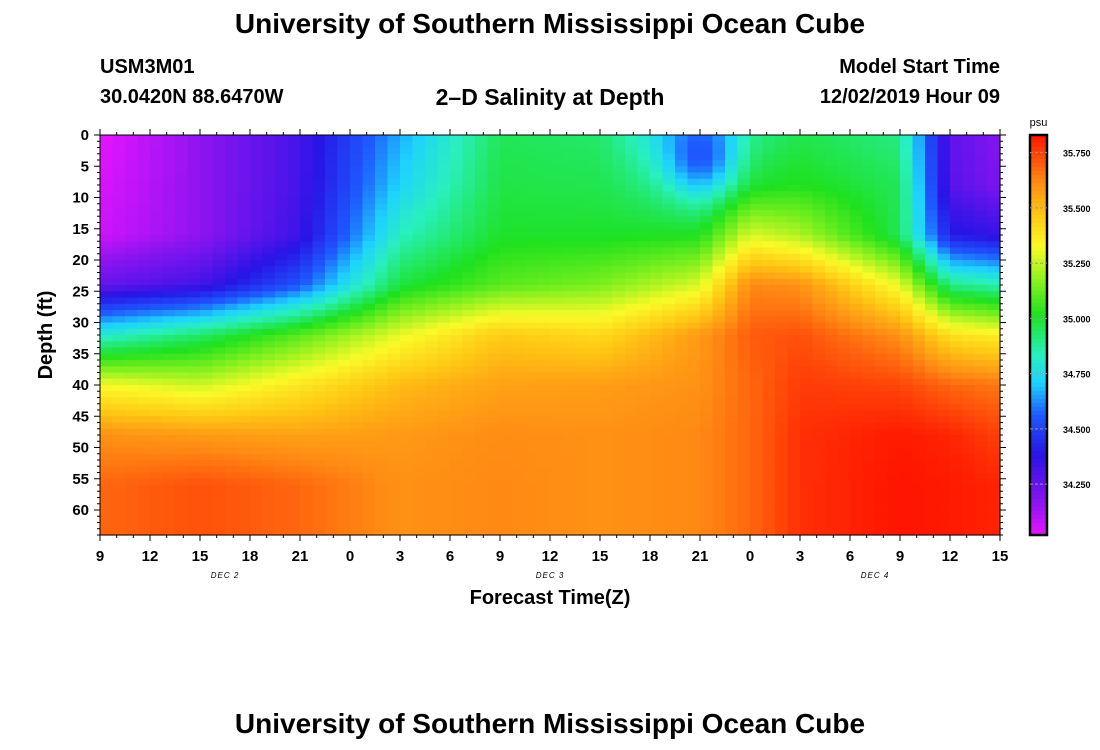 This screenshot has width=1100, height=750. I want to click on colorbar-tick-label: 34.250, so click(1077, 485).